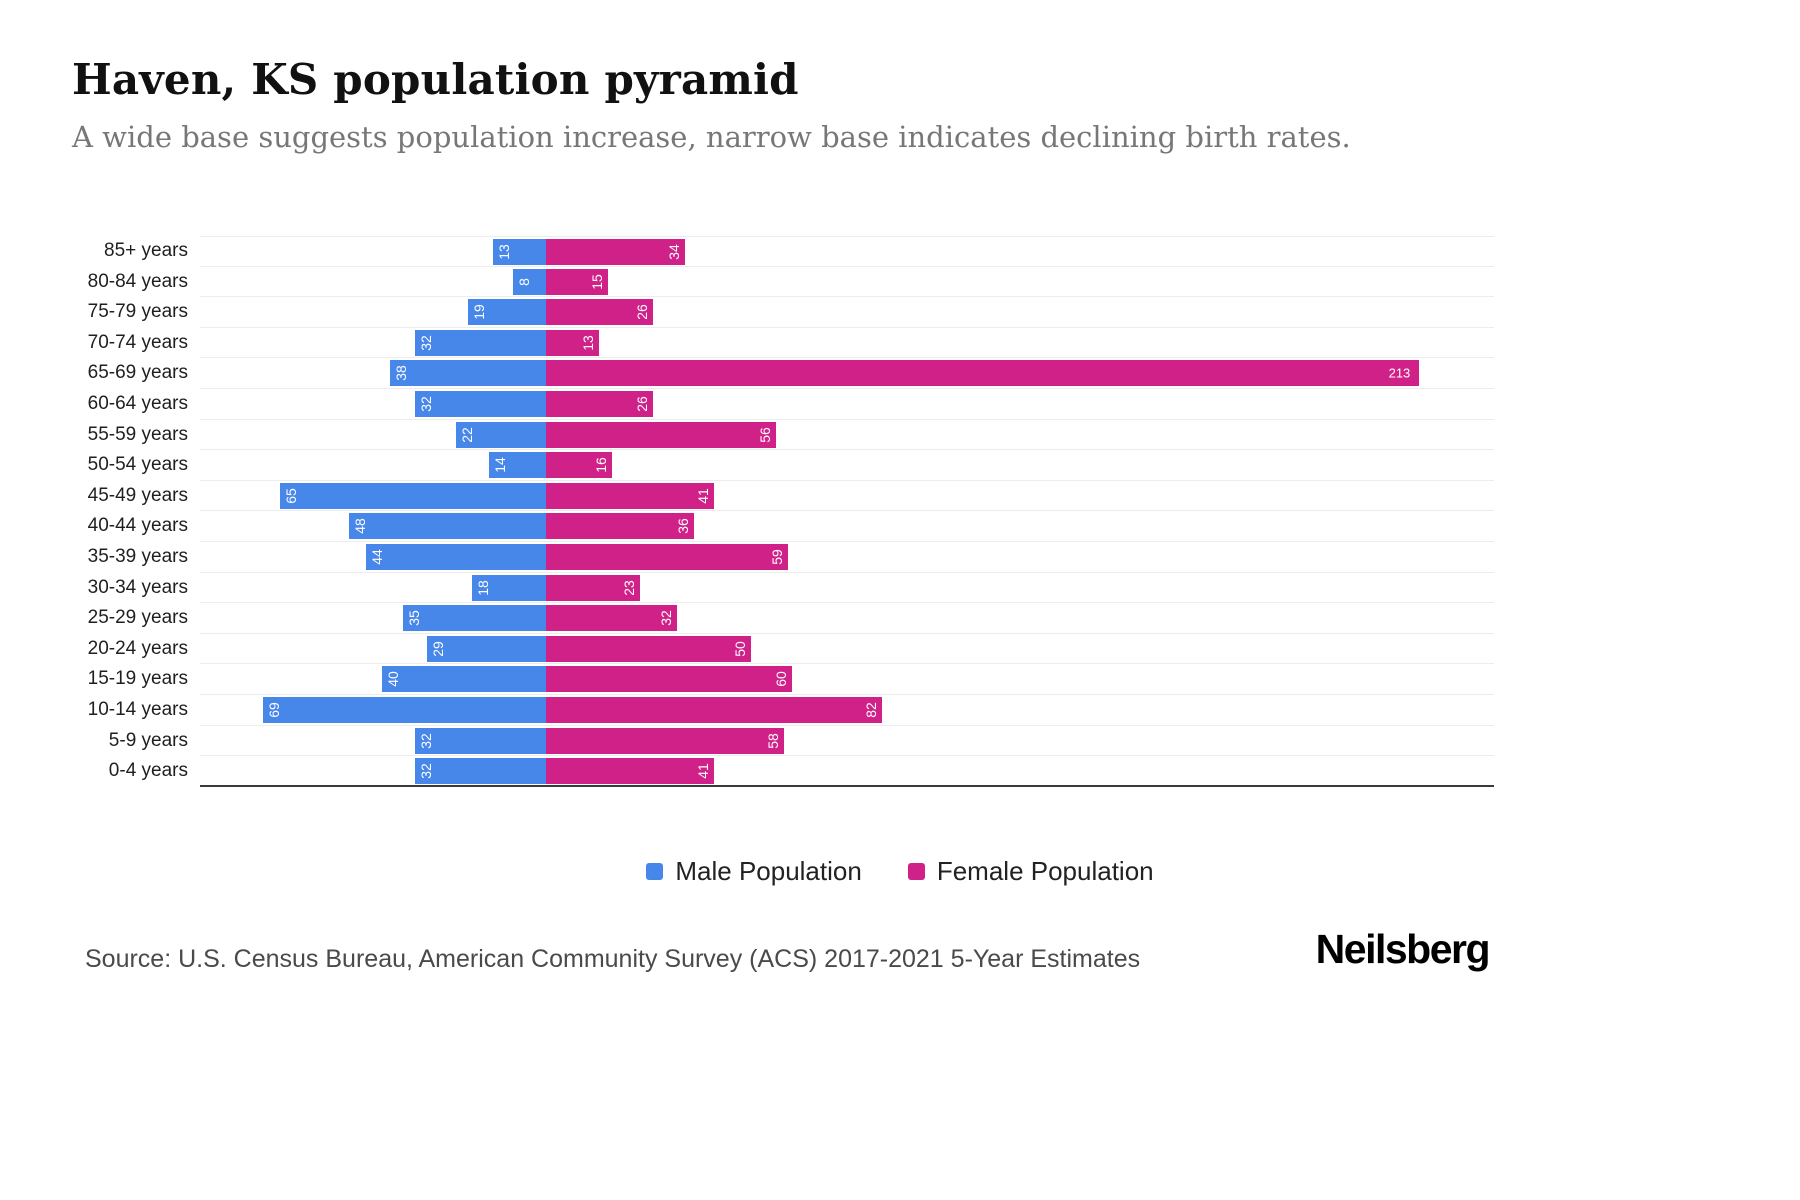  Describe the element at coordinates (360, 526) in the screenshot. I see `bar-value-label: 48` at that location.